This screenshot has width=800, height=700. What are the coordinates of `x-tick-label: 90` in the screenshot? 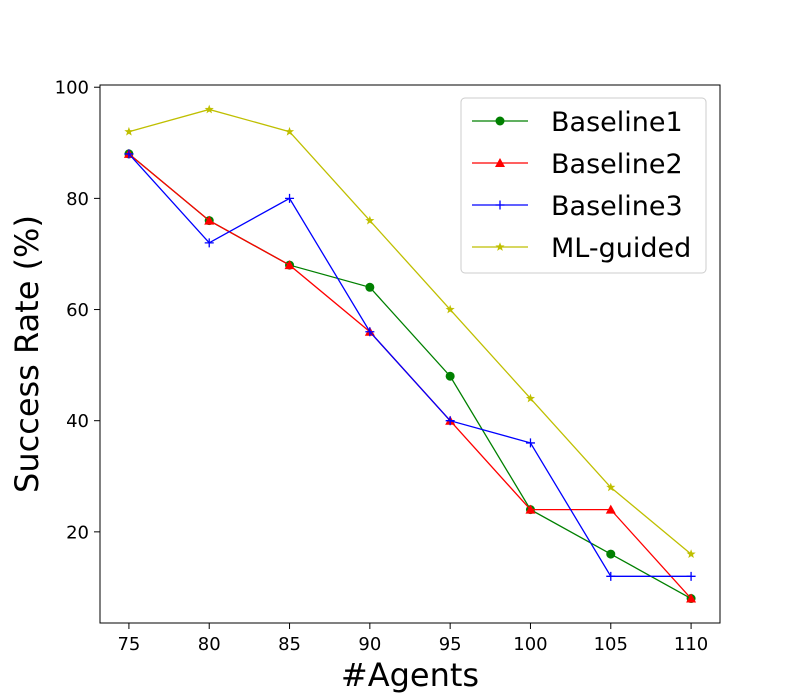 It's located at (369, 644).